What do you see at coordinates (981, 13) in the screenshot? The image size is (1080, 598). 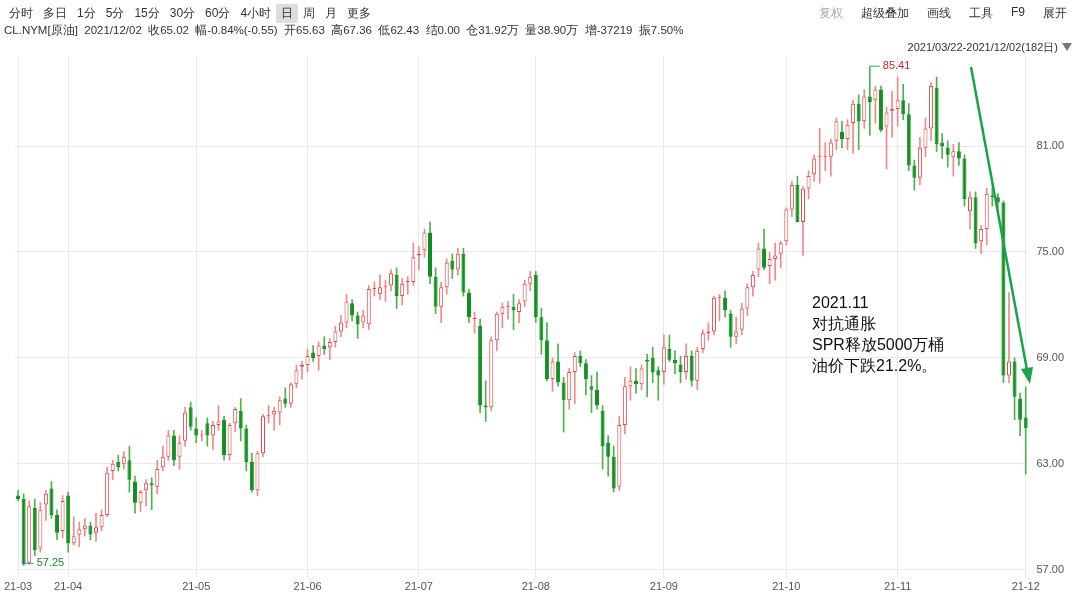 I see `text: 工具` at bounding box center [981, 13].